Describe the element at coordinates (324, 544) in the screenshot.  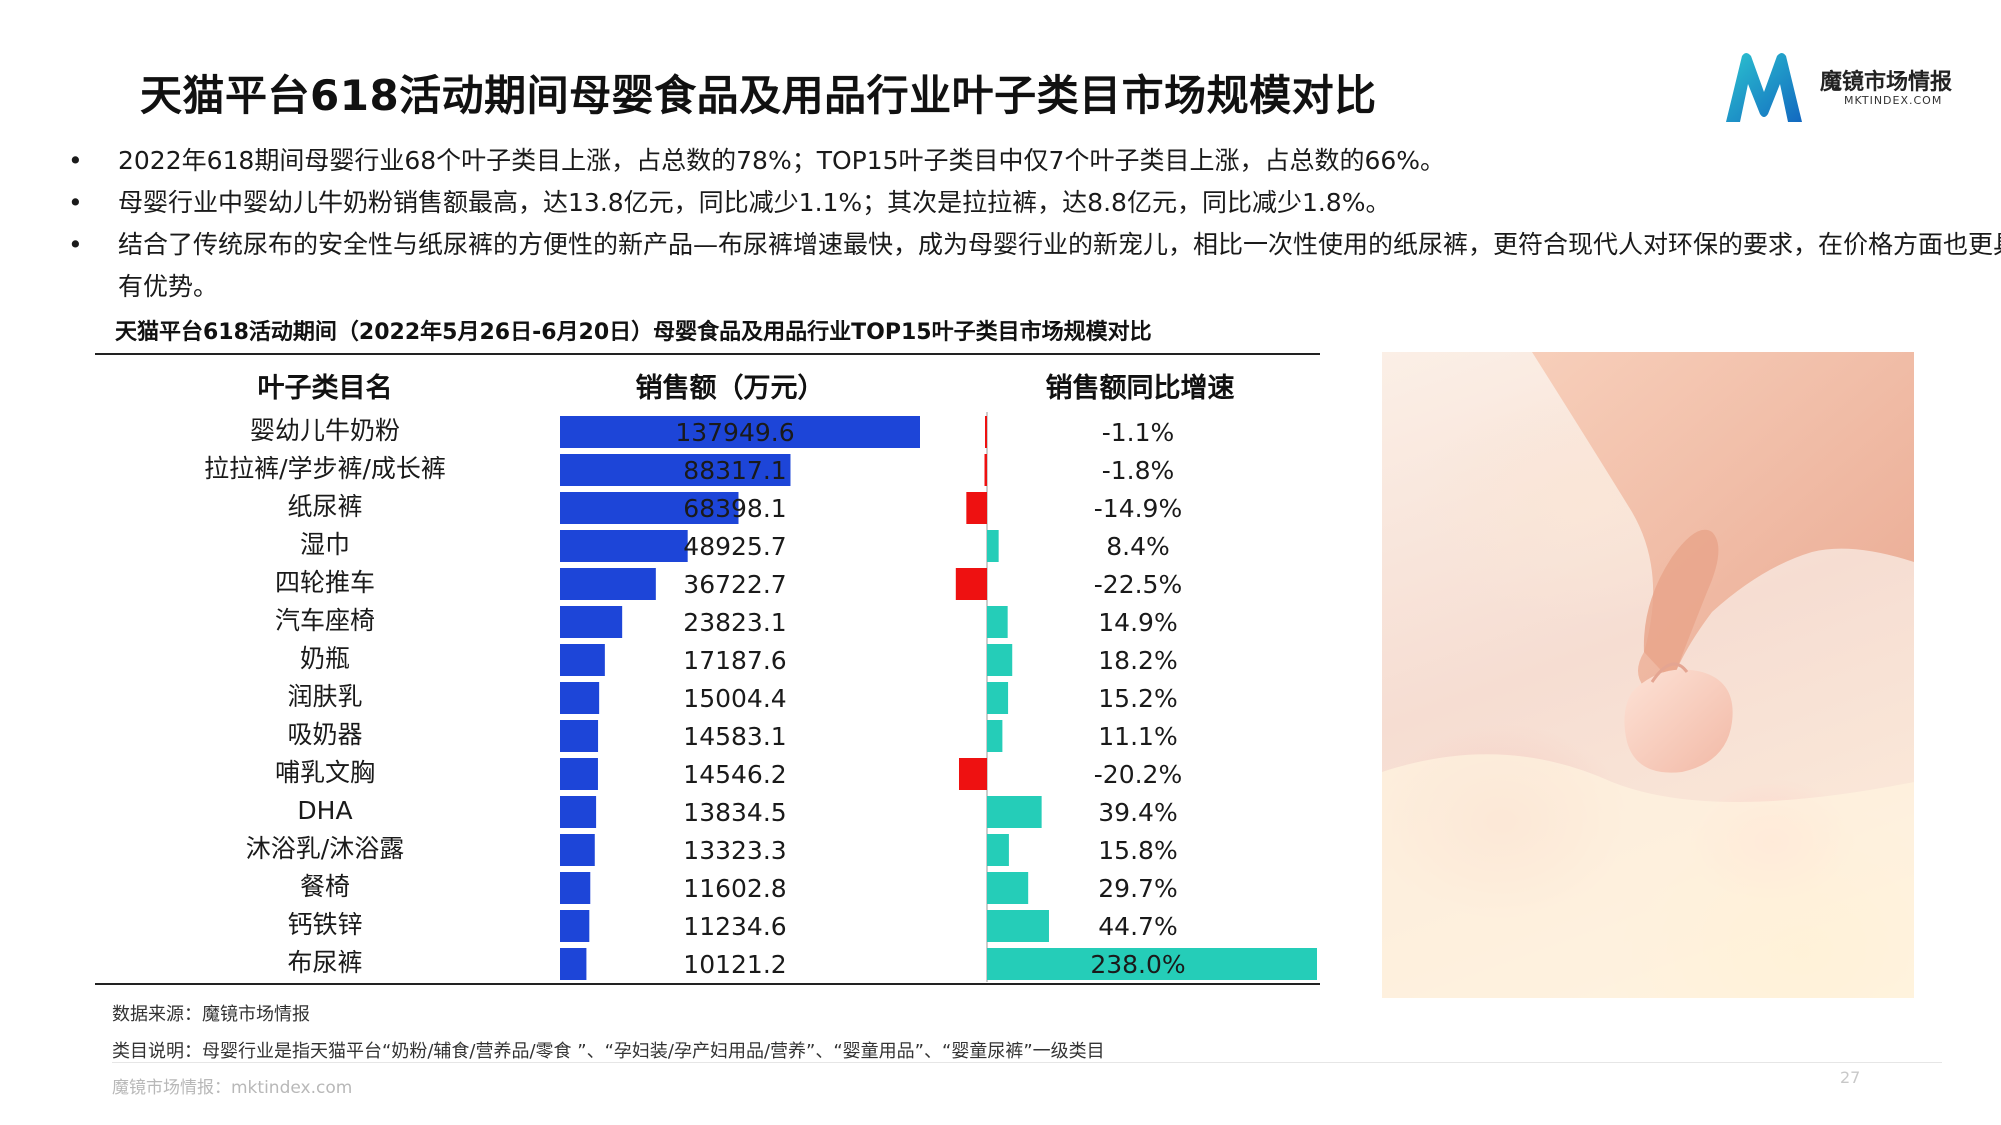
I see `category-name: 湿巾` at that location.